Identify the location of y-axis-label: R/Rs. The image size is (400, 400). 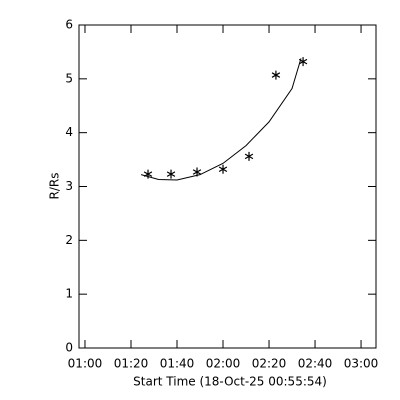
(55, 186).